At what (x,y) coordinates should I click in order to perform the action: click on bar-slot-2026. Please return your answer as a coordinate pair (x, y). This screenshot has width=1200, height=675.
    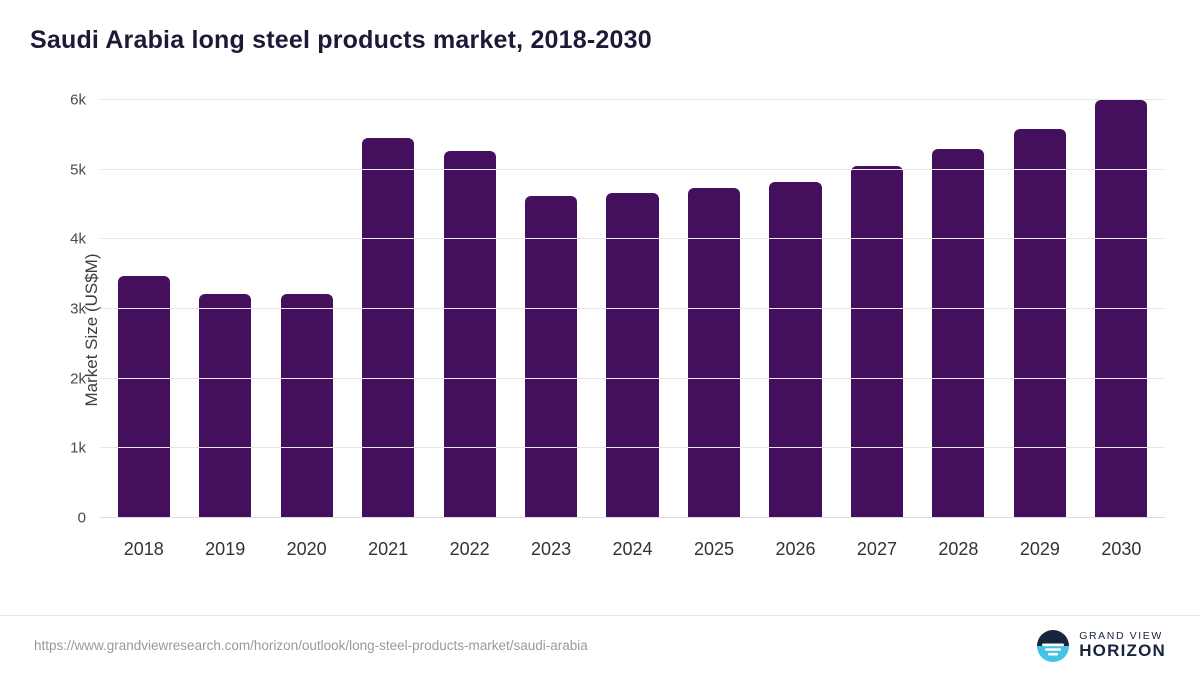
    Looking at the image, I should click on (795, 309).